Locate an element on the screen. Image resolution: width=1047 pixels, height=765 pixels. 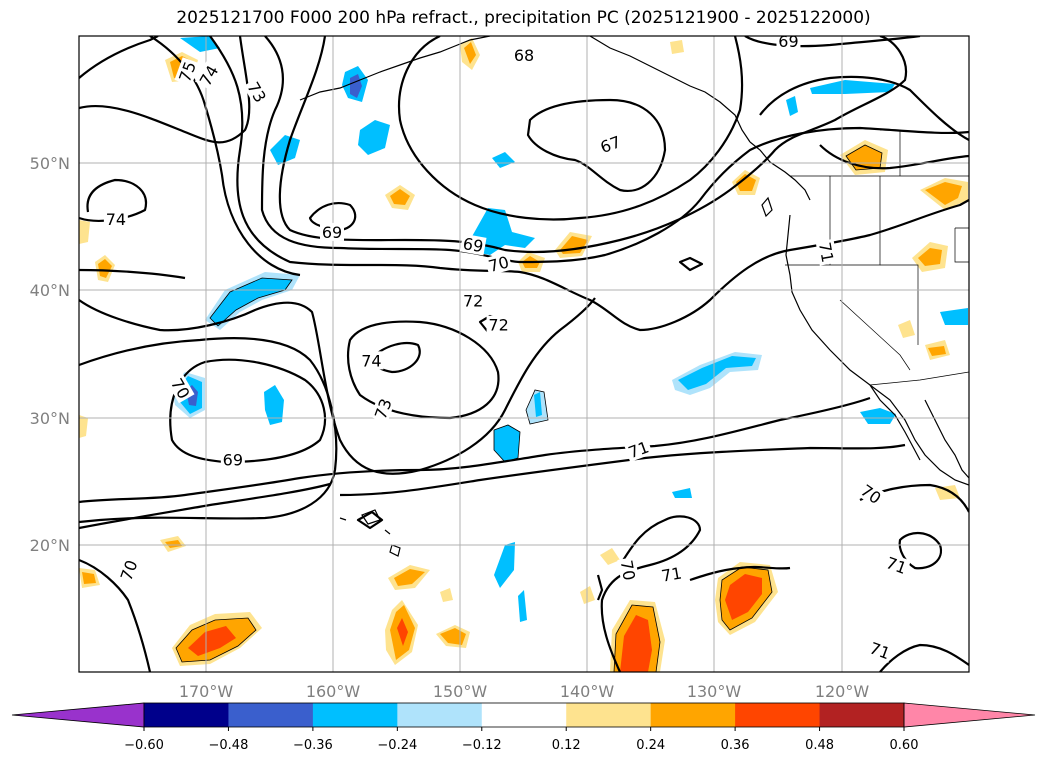
colorbar-tick-label: −0.12 is located at coordinates (482, 745).